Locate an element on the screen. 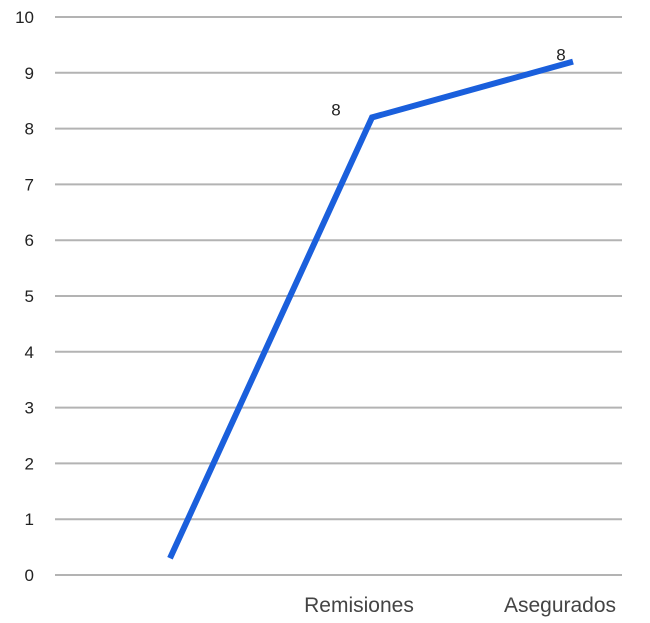 Image resolution: width=650 pixels, height=623 pixels. data-labels: 88 is located at coordinates (448, 83).